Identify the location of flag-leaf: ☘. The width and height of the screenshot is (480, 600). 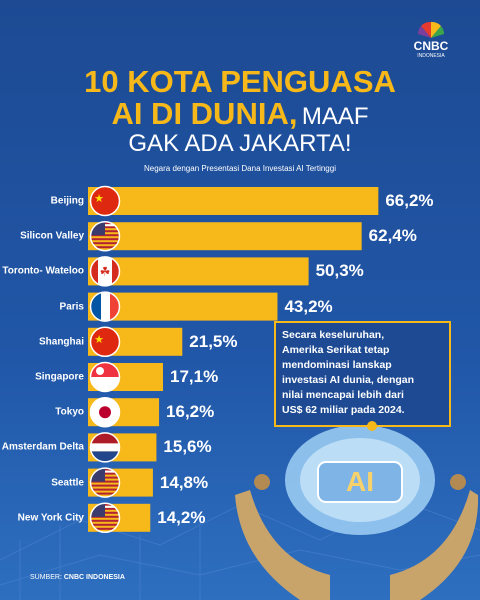
(105, 271).